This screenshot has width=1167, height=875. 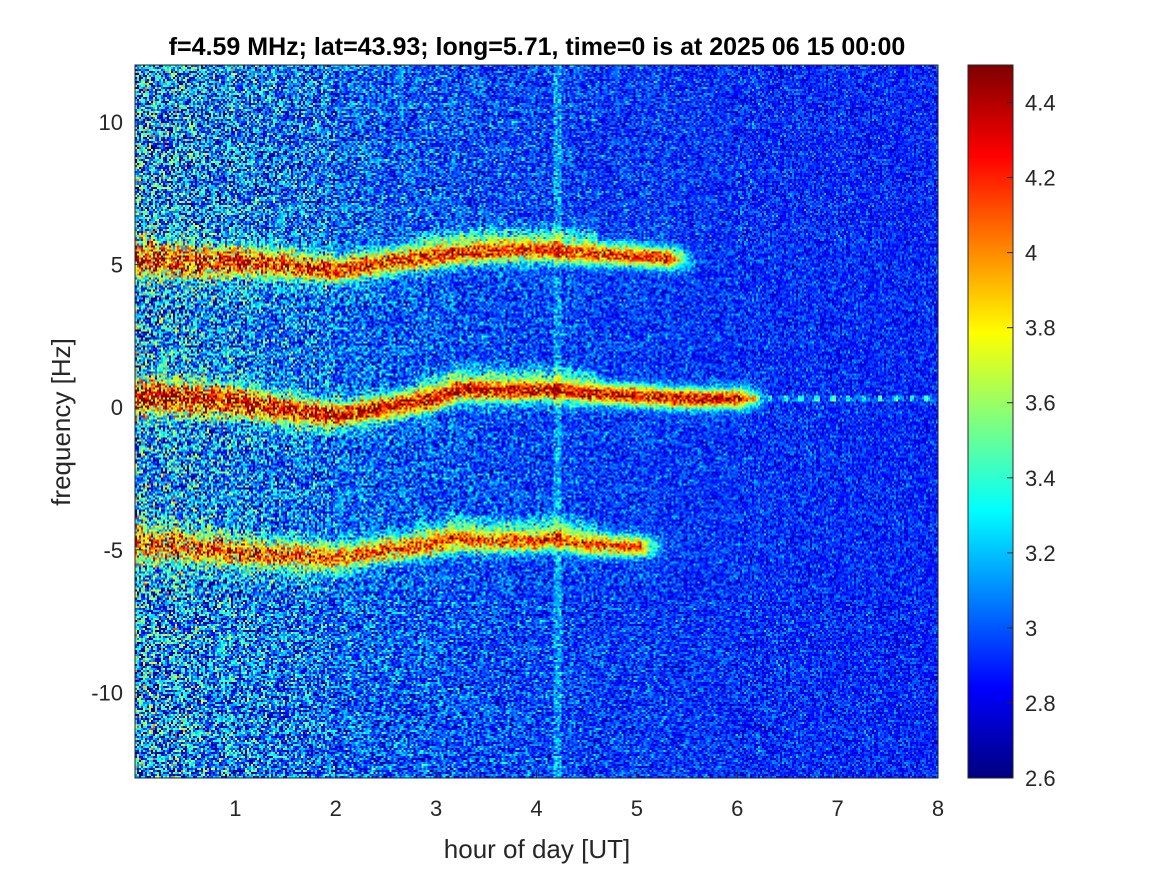 What do you see at coordinates (336, 808) in the screenshot?
I see `x-tick-label: 2` at bounding box center [336, 808].